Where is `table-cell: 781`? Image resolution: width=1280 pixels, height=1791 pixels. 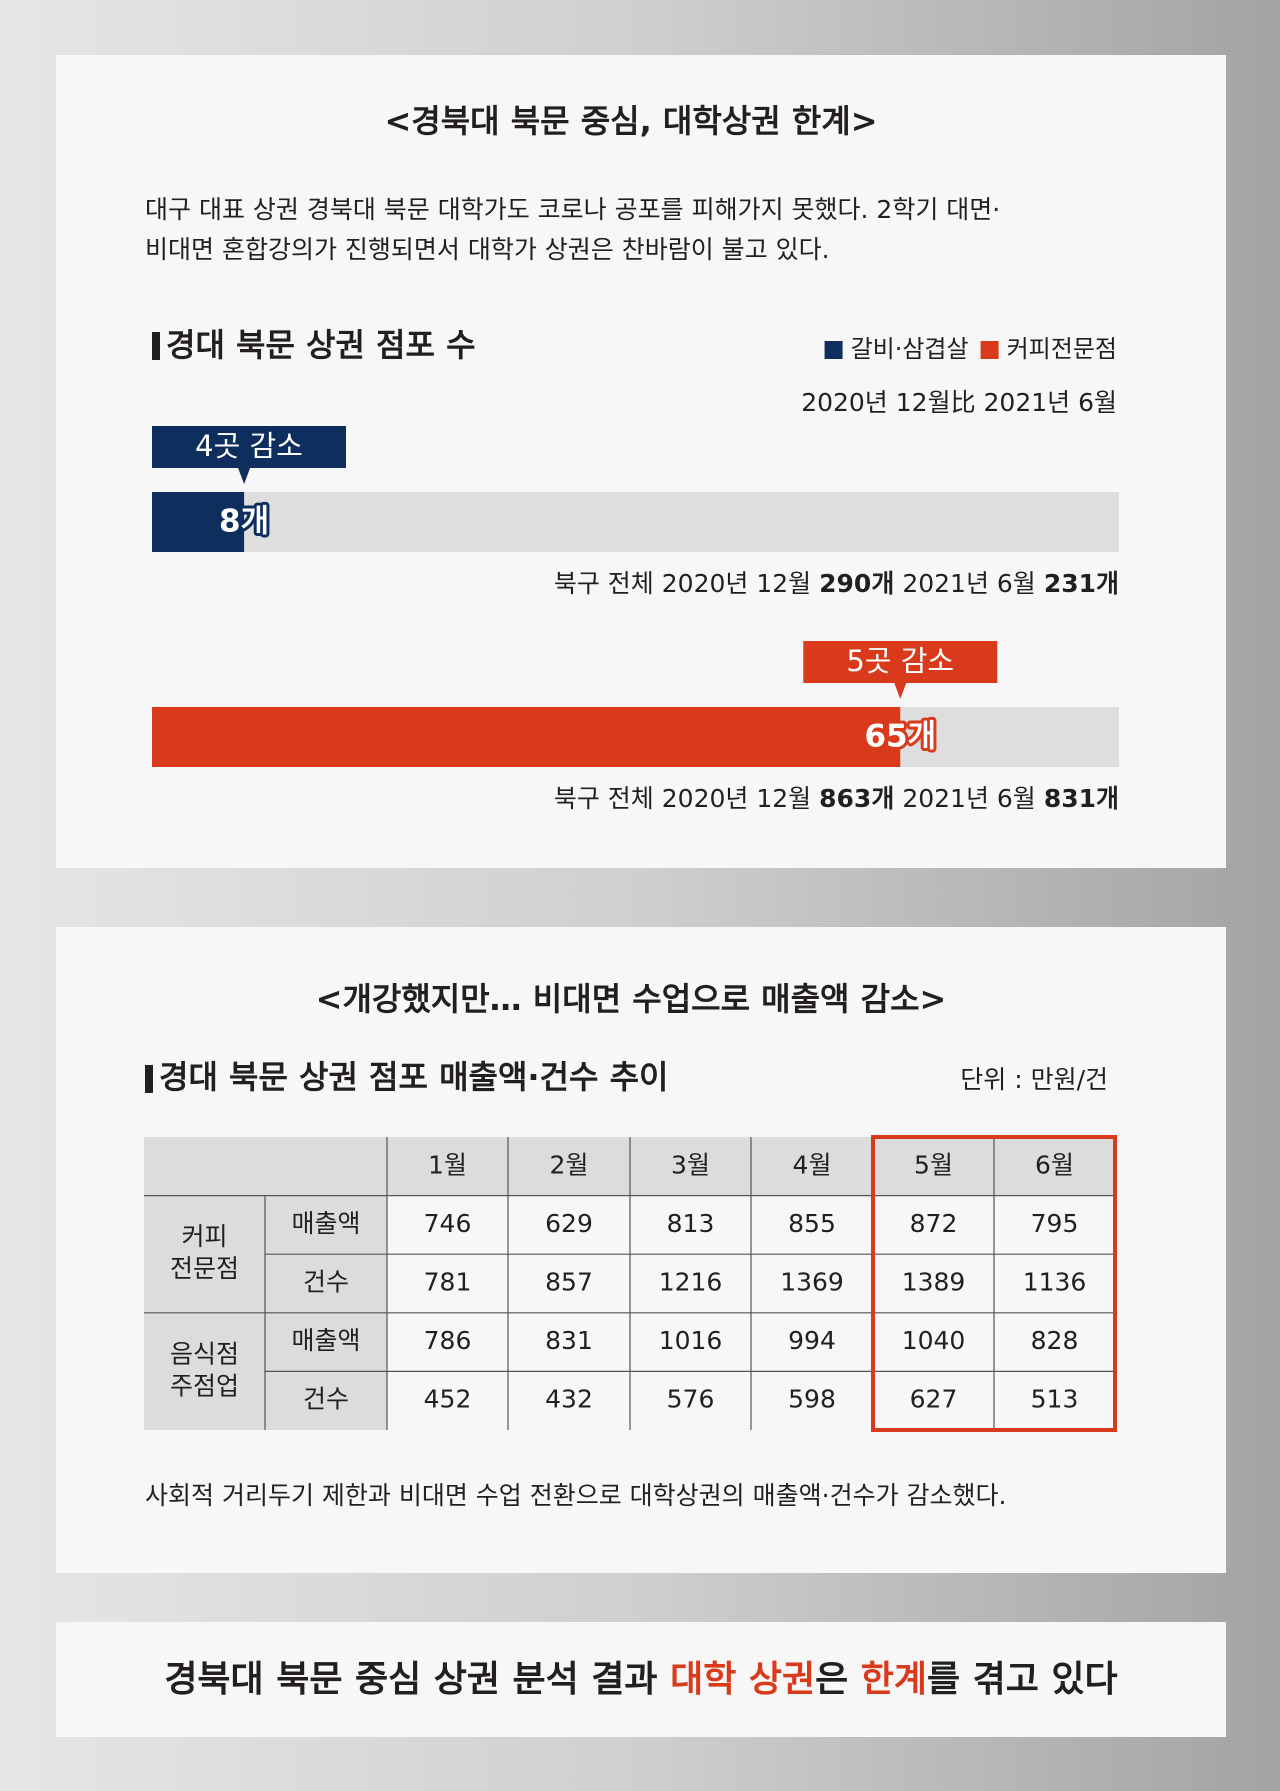
table-cell: 781 is located at coordinates (448, 1282).